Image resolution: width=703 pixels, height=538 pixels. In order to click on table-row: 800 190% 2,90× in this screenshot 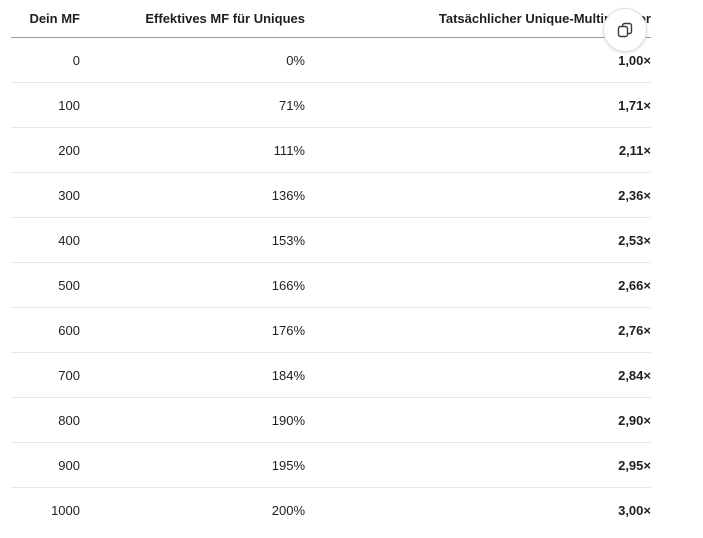, I will do `click(331, 420)`.